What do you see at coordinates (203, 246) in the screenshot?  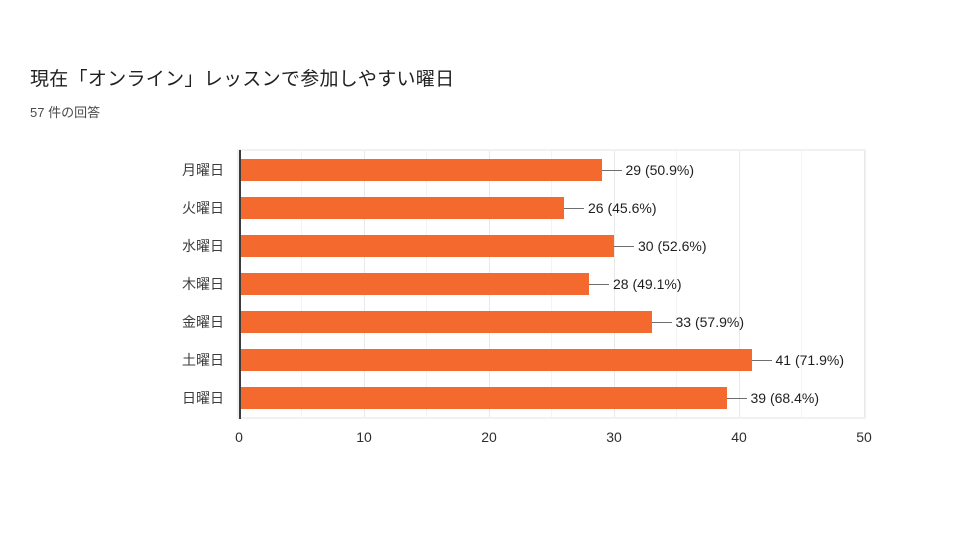 I see `category-label: 水曜日` at bounding box center [203, 246].